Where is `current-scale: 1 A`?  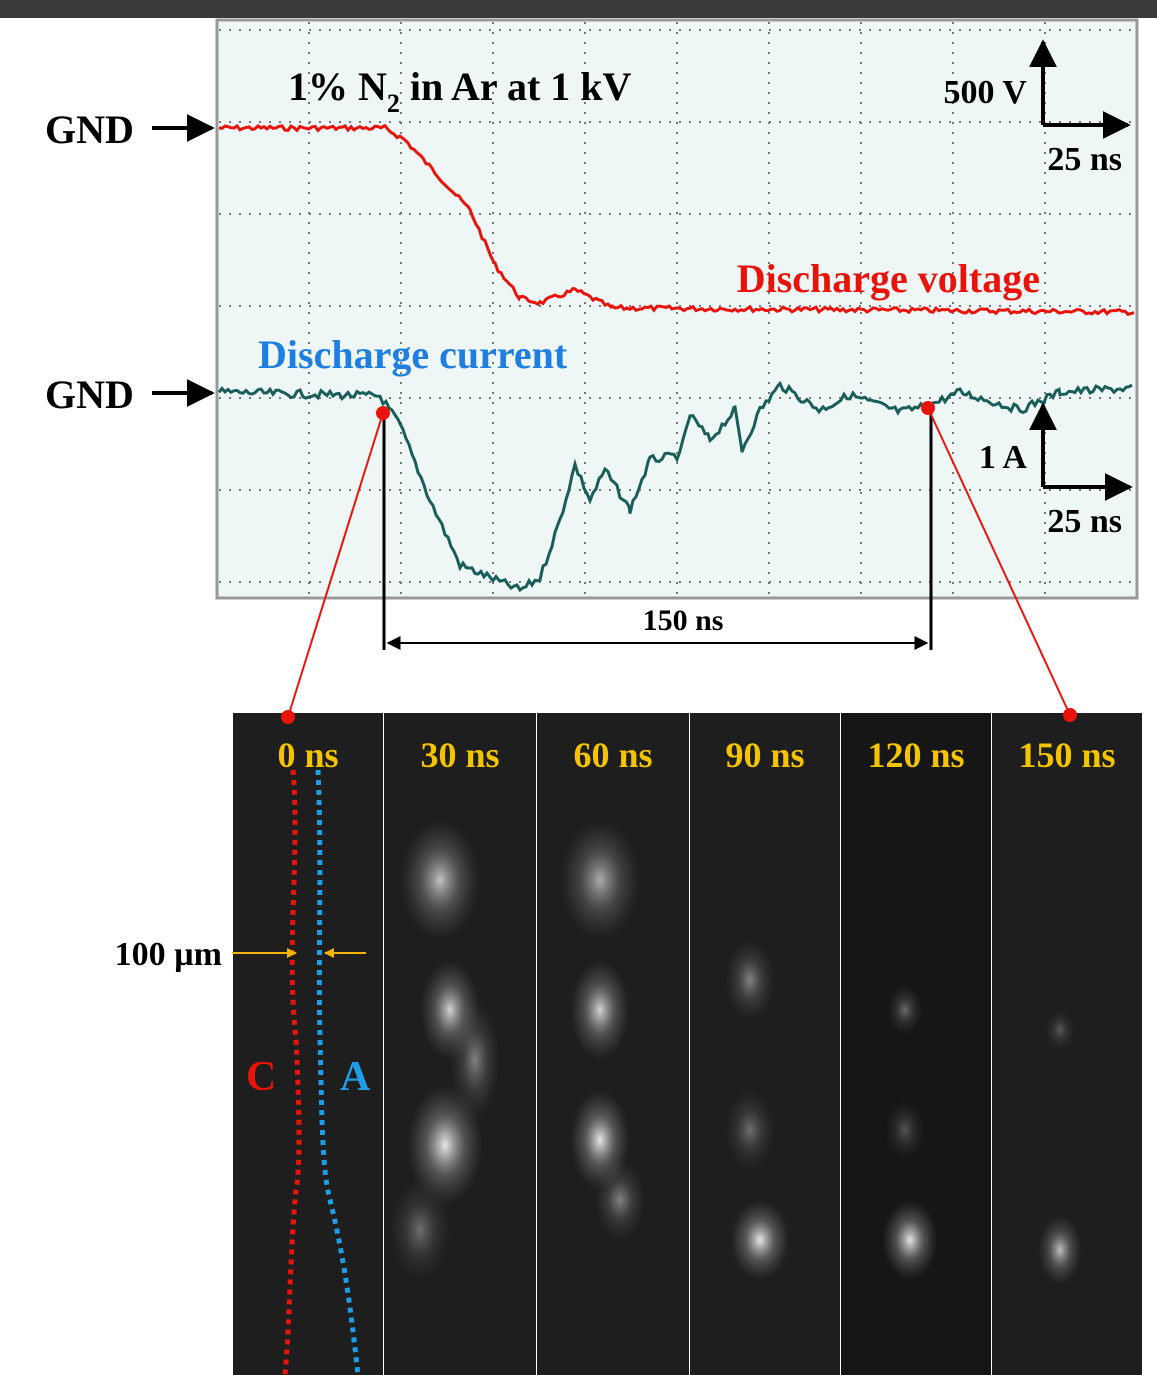
current-scale: 1 A is located at coordinates (1003, 457).